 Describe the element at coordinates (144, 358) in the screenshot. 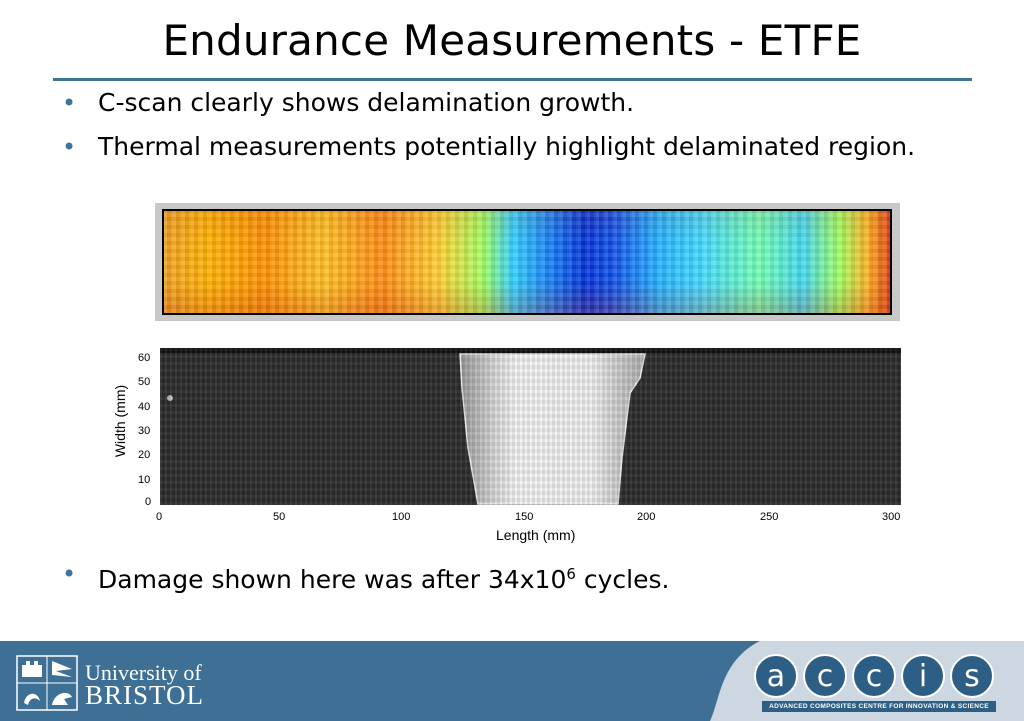

I see `y-tick-label: 60` at that location.